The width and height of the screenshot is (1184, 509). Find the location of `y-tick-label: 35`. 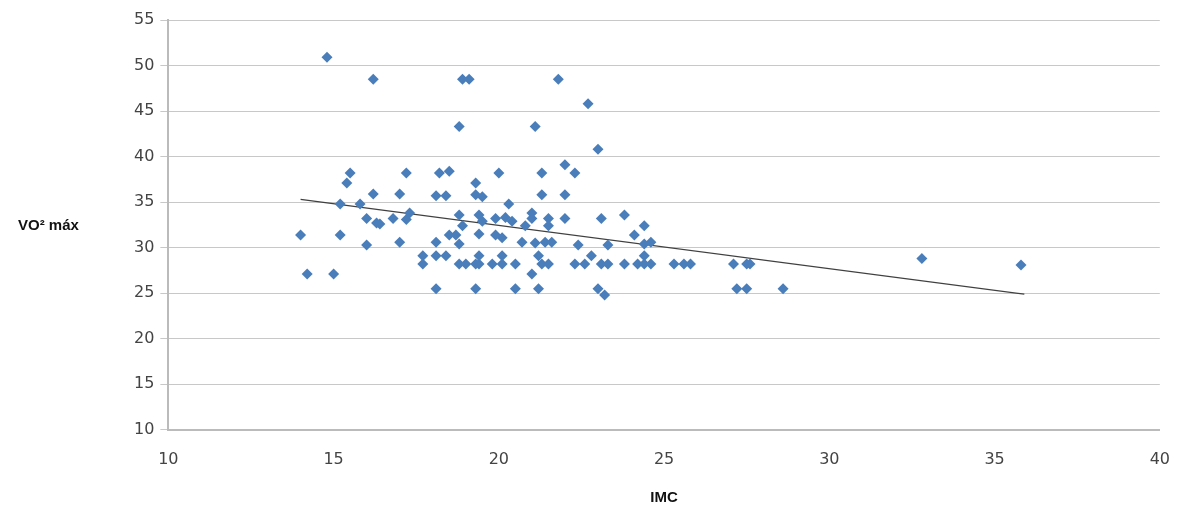

y-tick-label: 35 is located at coordinates (144, 201).